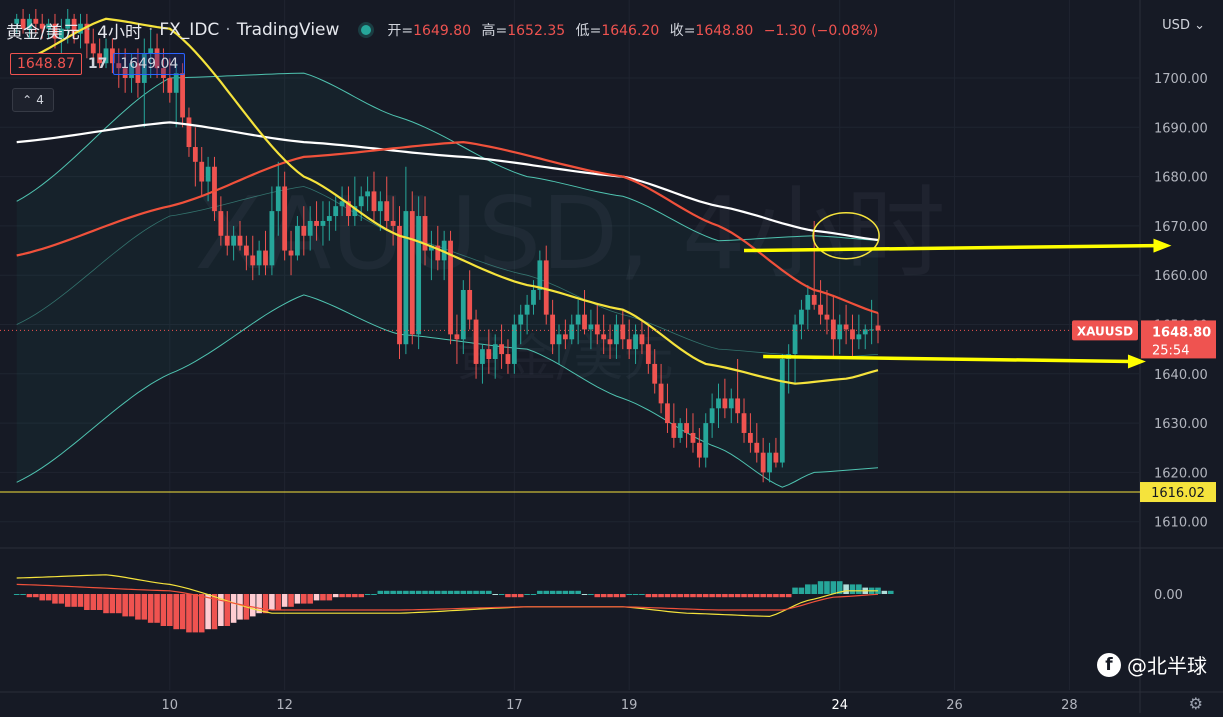 The height and width of the screenshot is (717, 1223). I want to click on buy-button: 1649.04, so click(149, 64).